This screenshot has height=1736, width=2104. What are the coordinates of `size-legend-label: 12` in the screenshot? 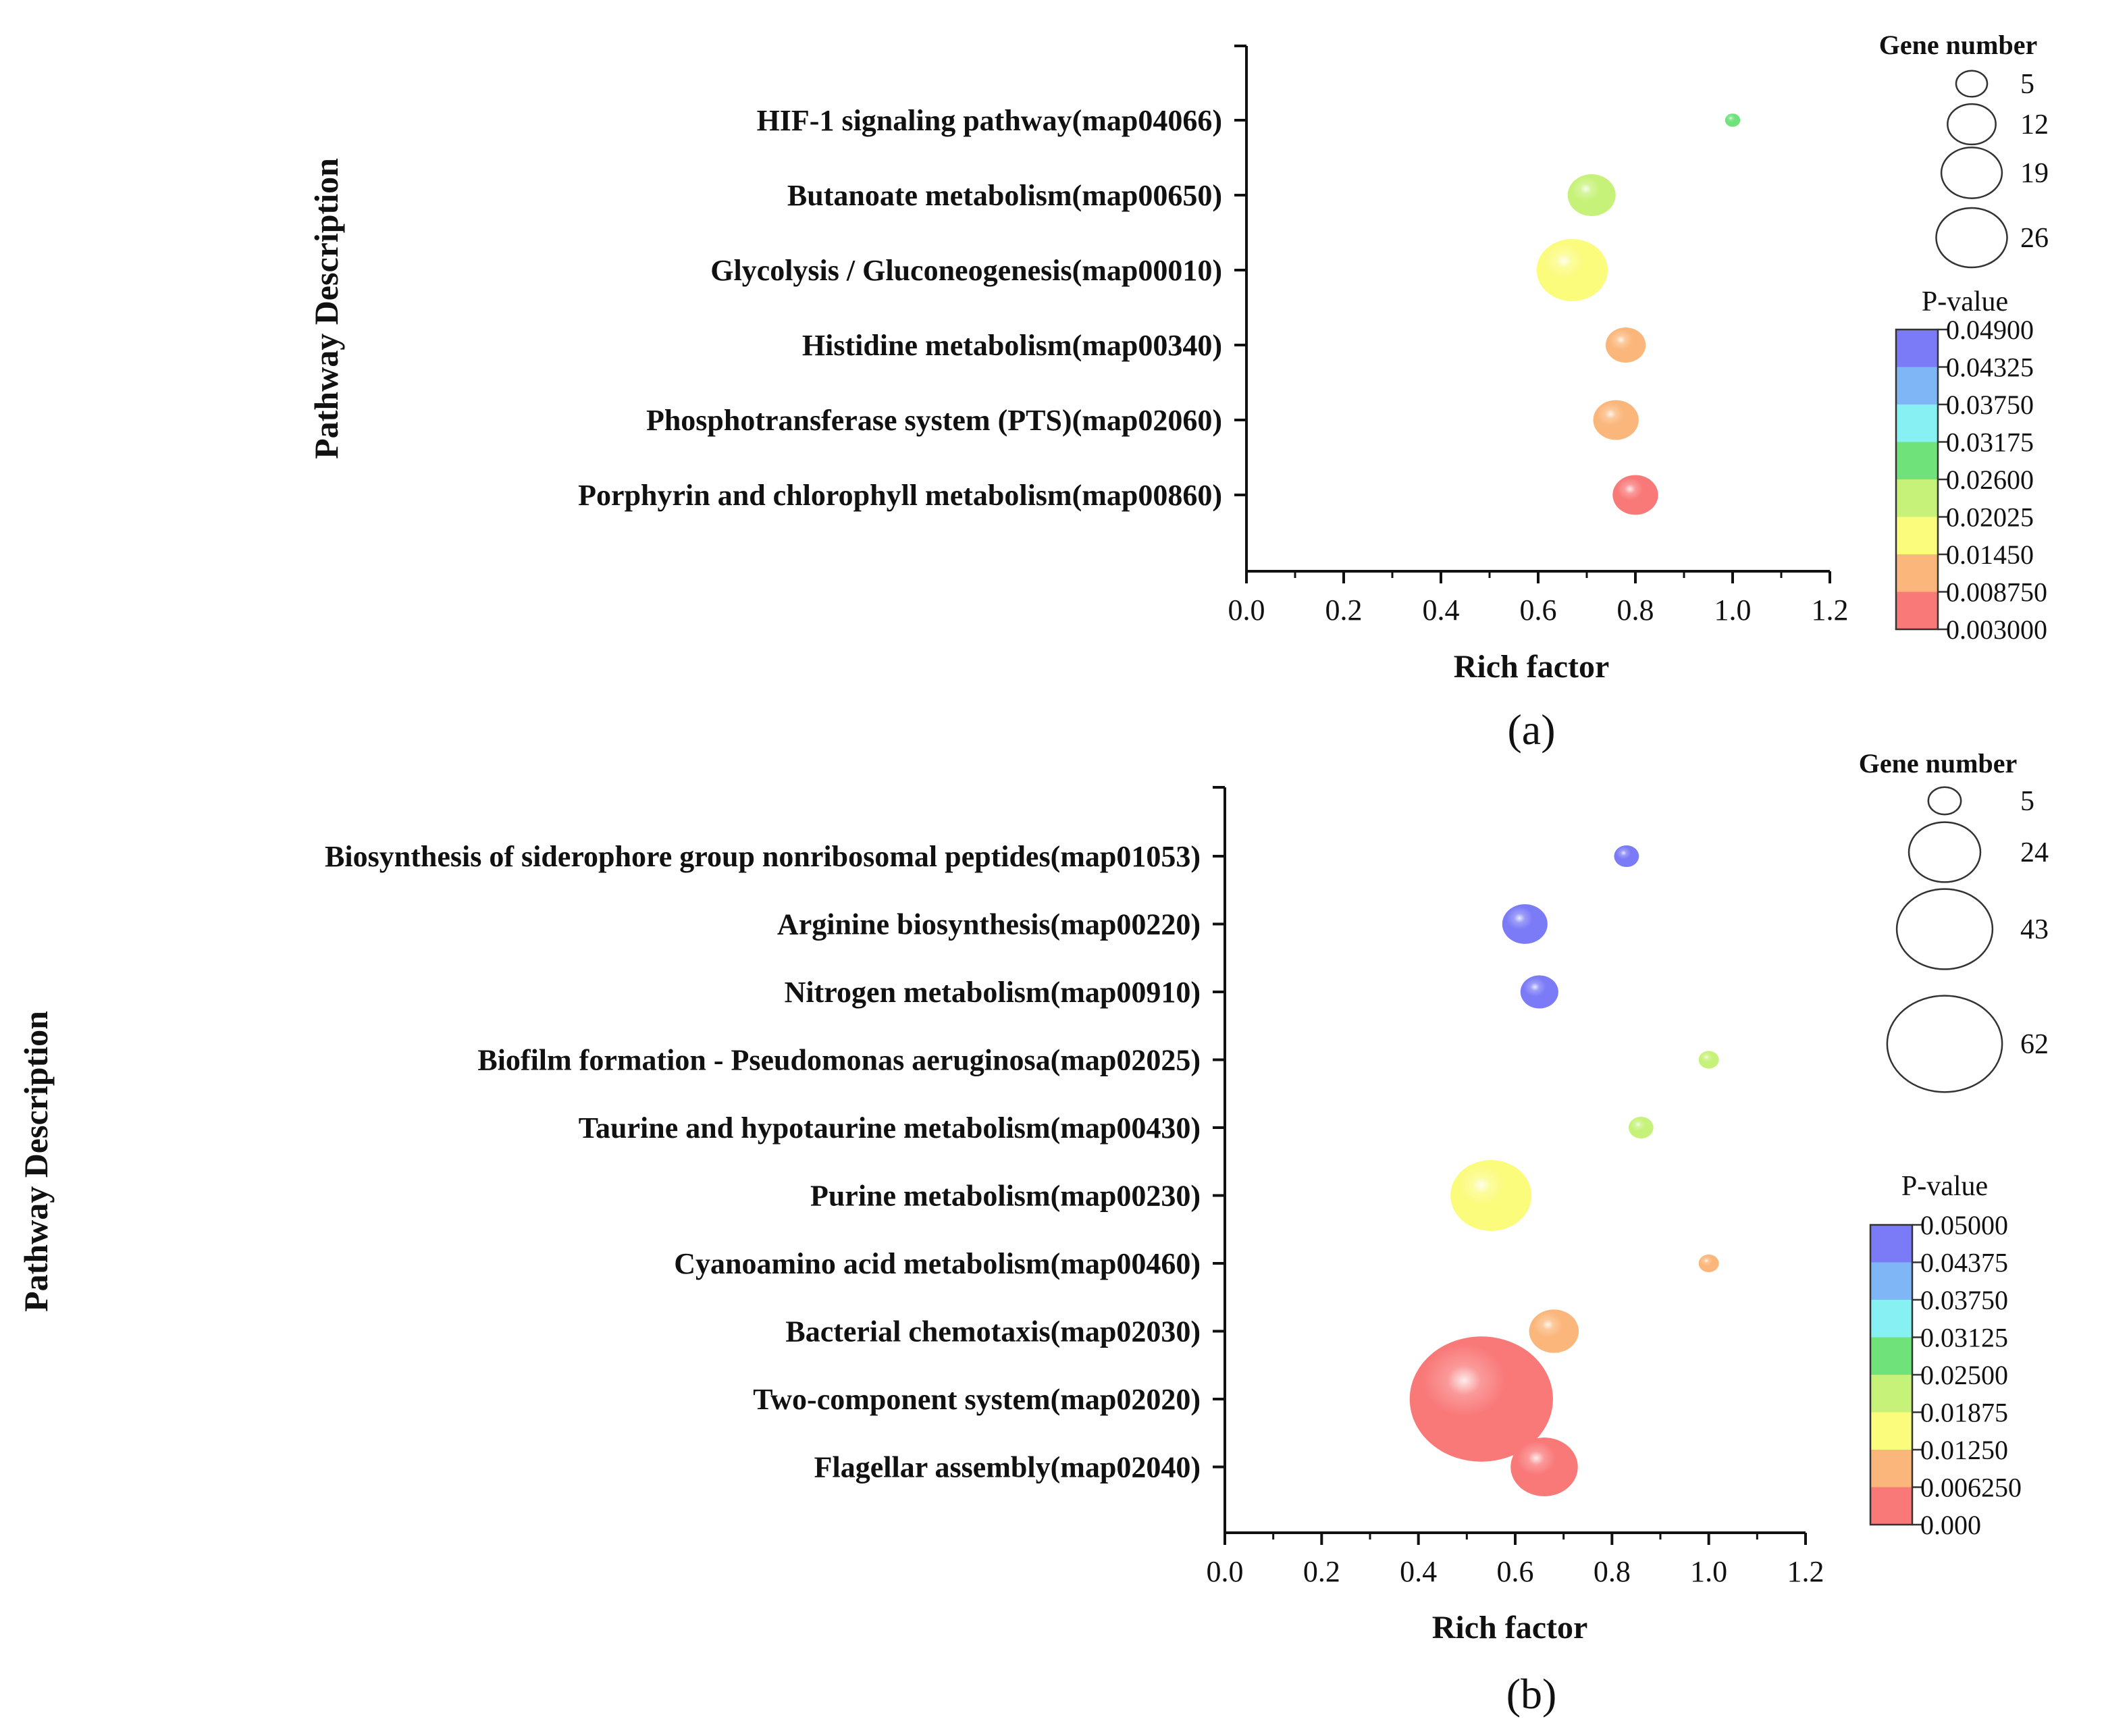 It's located at (2034, 124).